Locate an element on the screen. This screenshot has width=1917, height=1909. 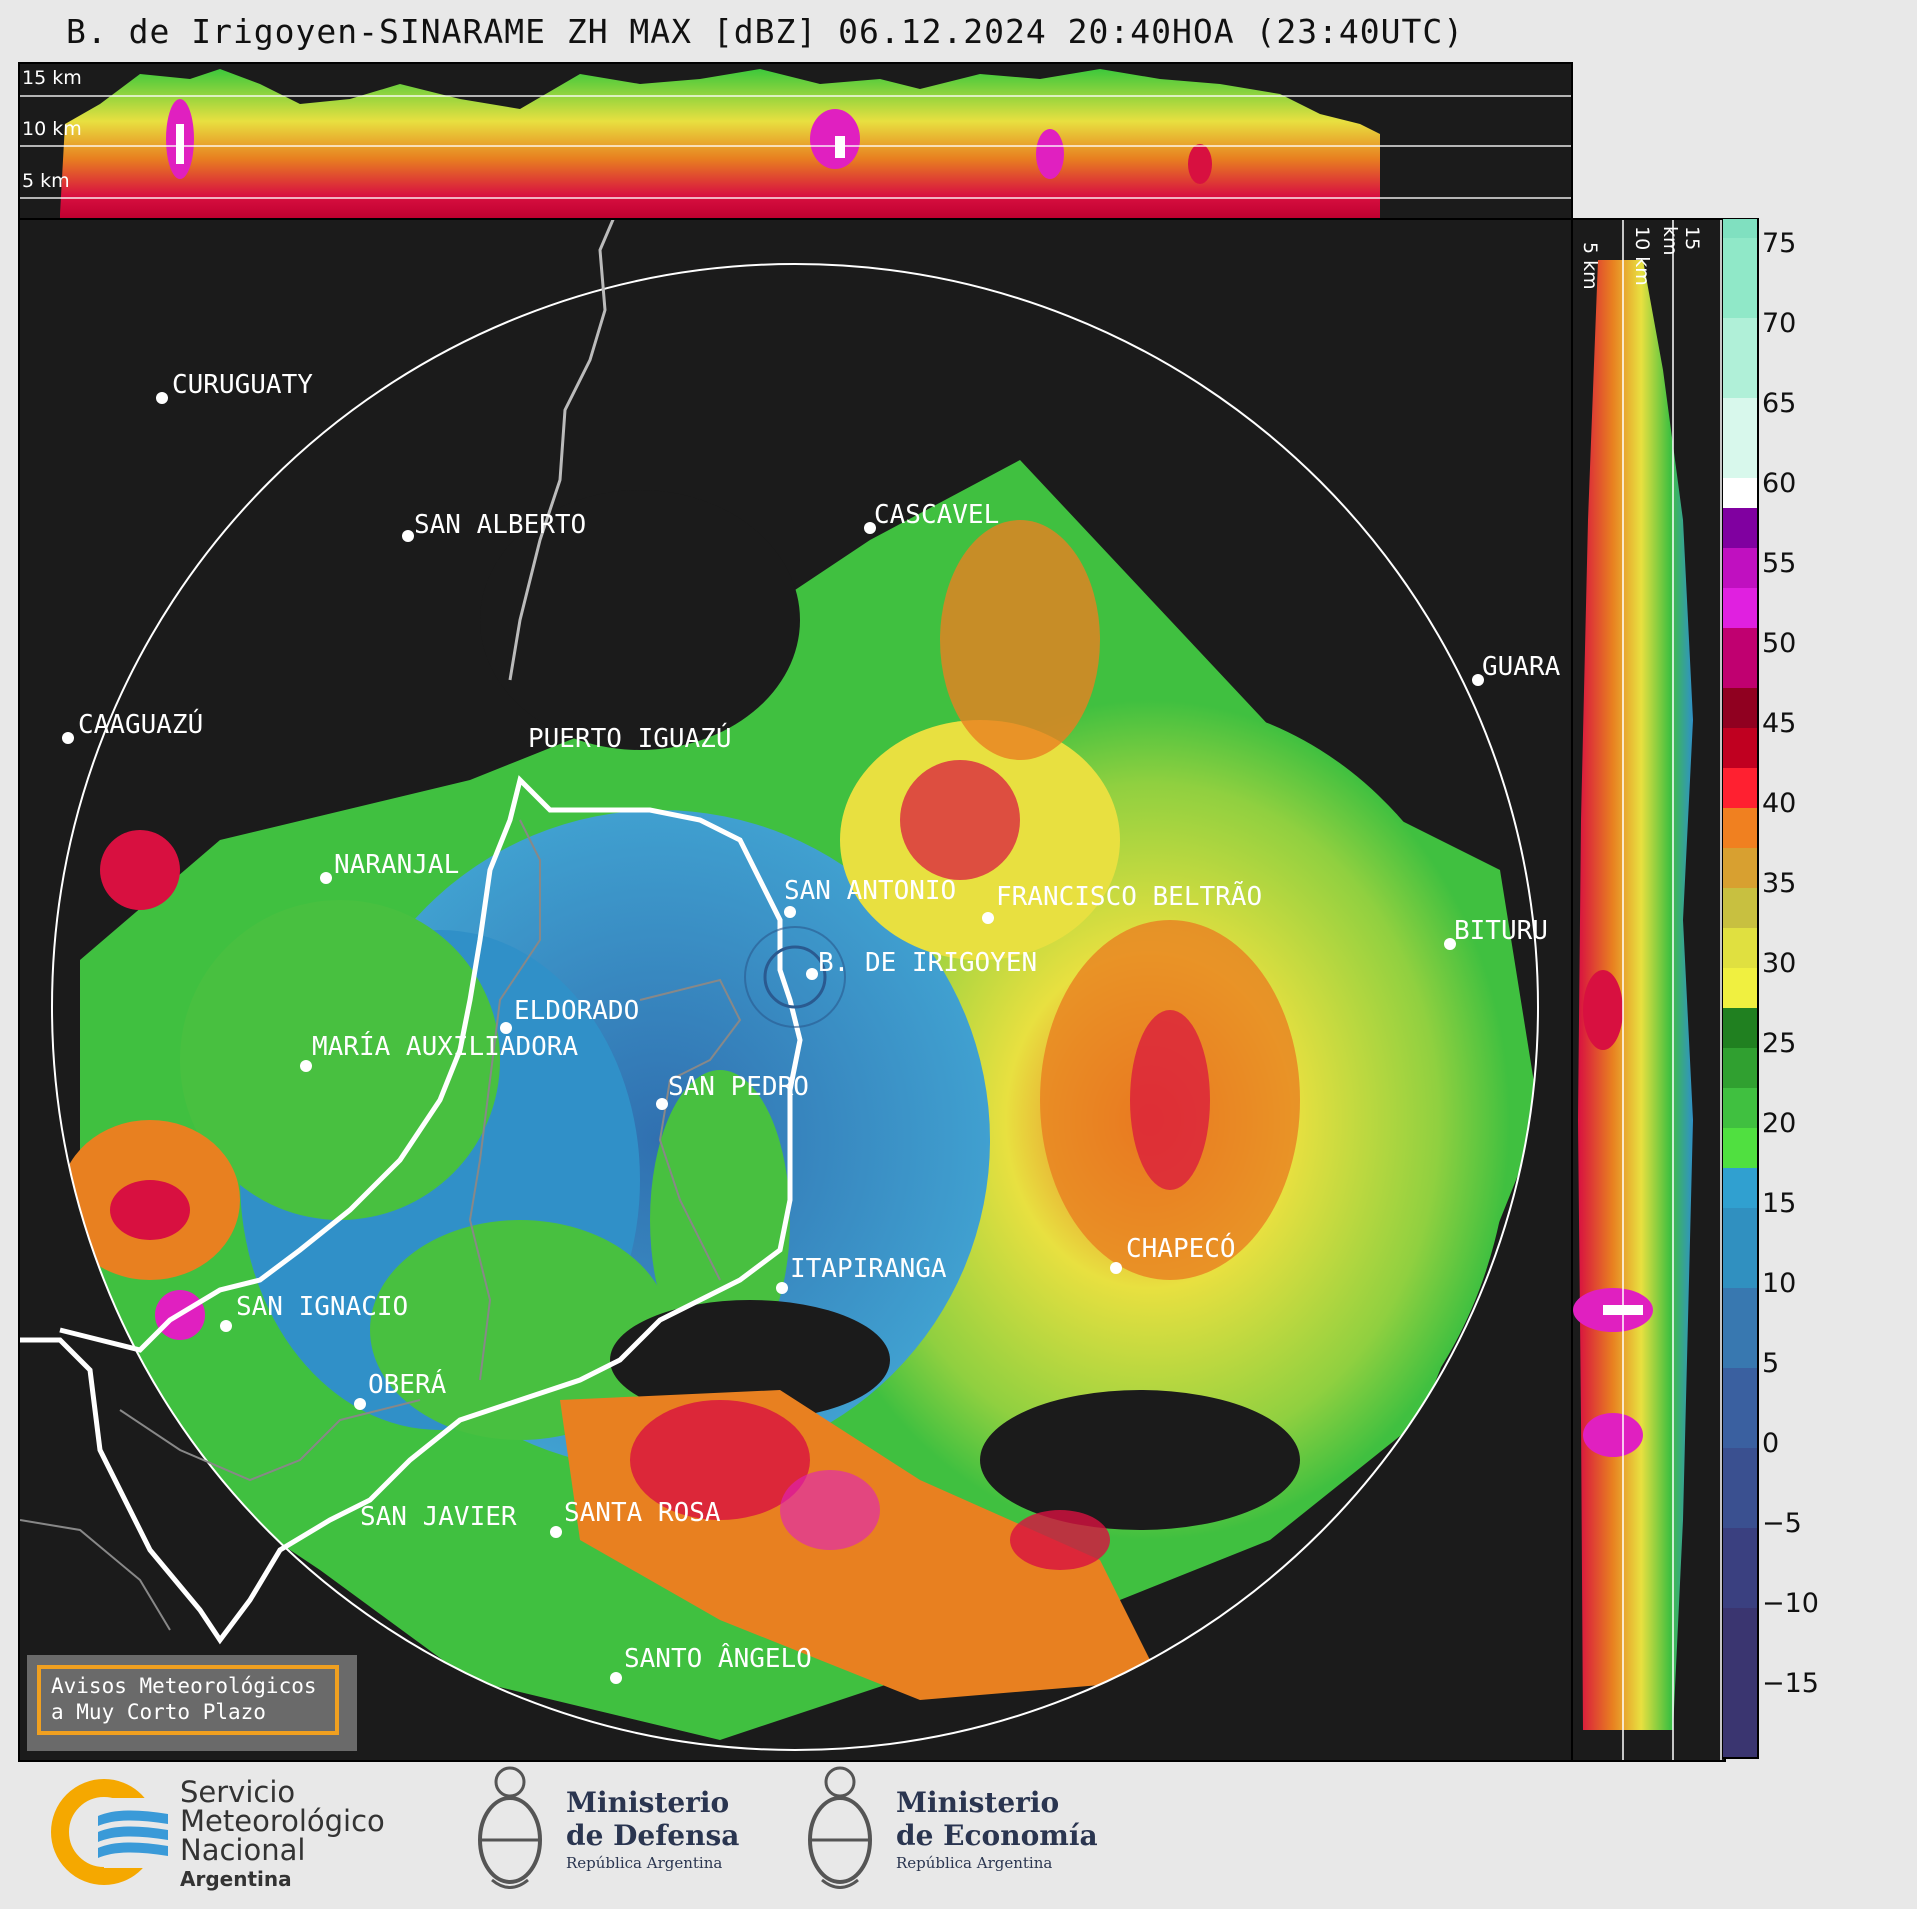
smn-line-2: Meteorológico is located at coordinates (282, 1821).